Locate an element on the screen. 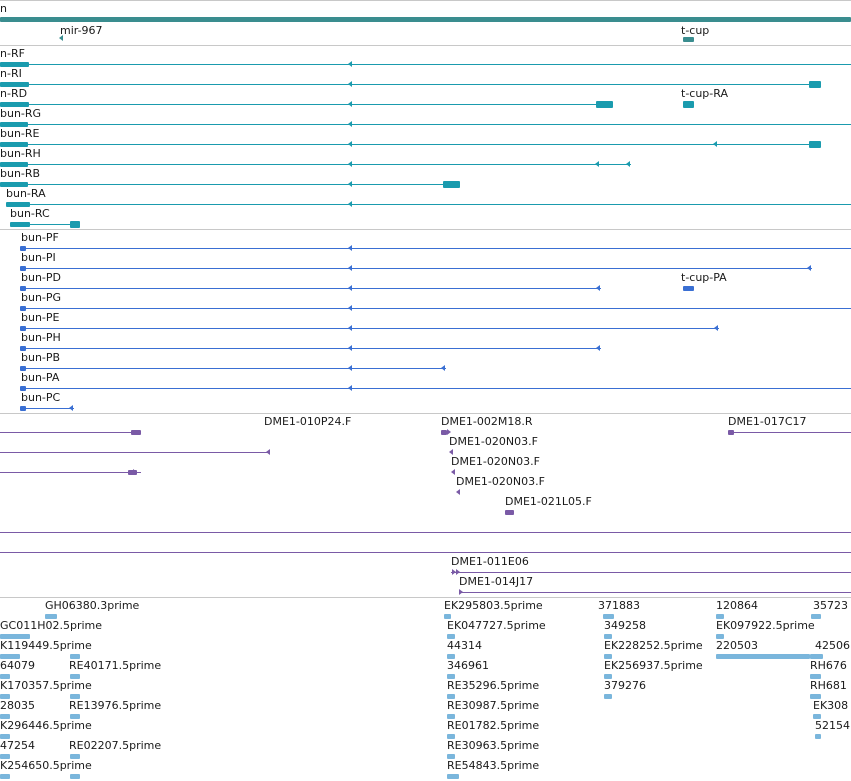  protein-label: t-cup-PA is located at coordinates (704, 277).